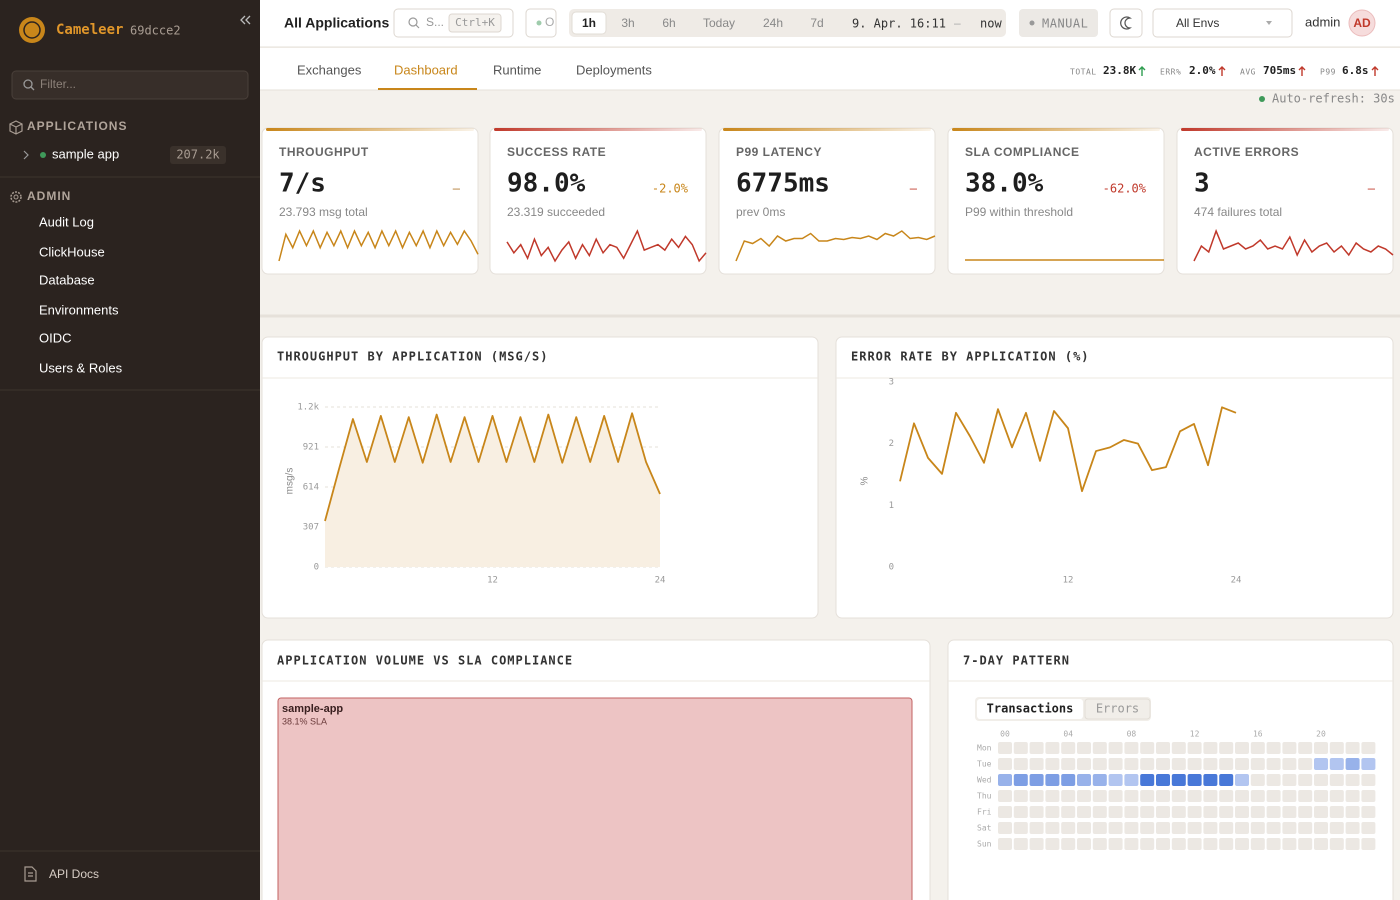 Image resolution: width=1400 pixels, height=900 pixels. What do you see at coordinates (311, 528) in the screenshot?
I see `y-tick-label: 307` at bounding box center [311, 528].